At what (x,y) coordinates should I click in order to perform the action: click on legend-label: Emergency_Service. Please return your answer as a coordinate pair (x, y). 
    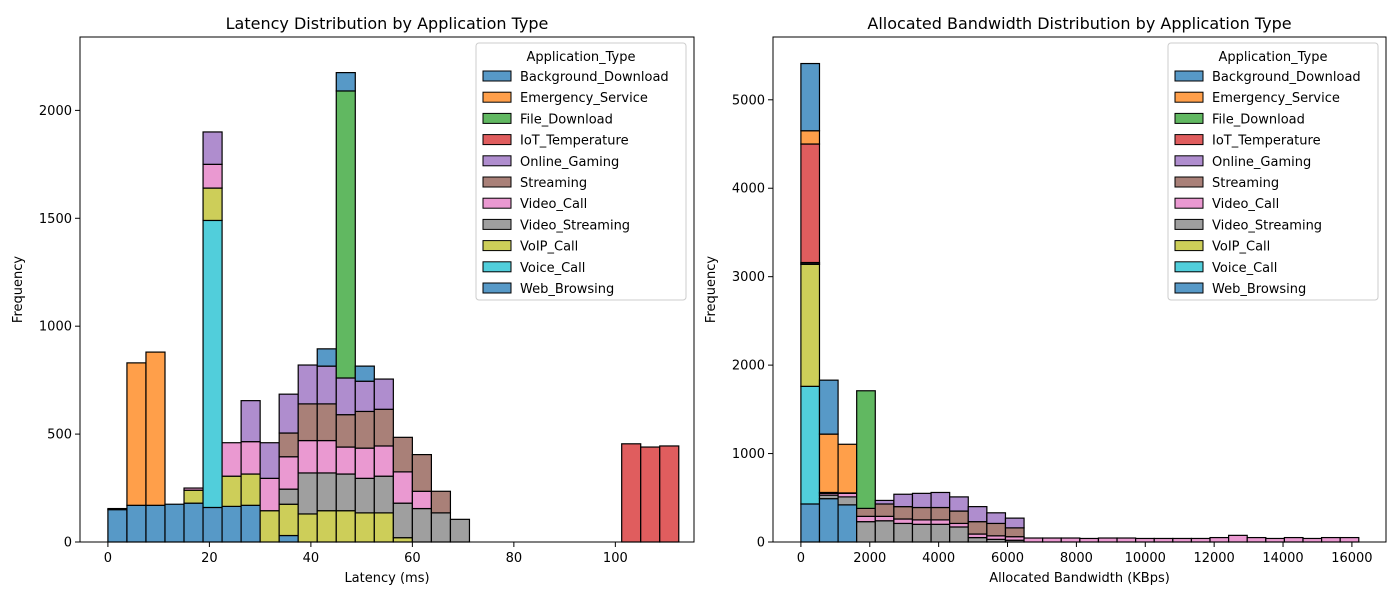
    Looking at the image, I should click on (584, 98).